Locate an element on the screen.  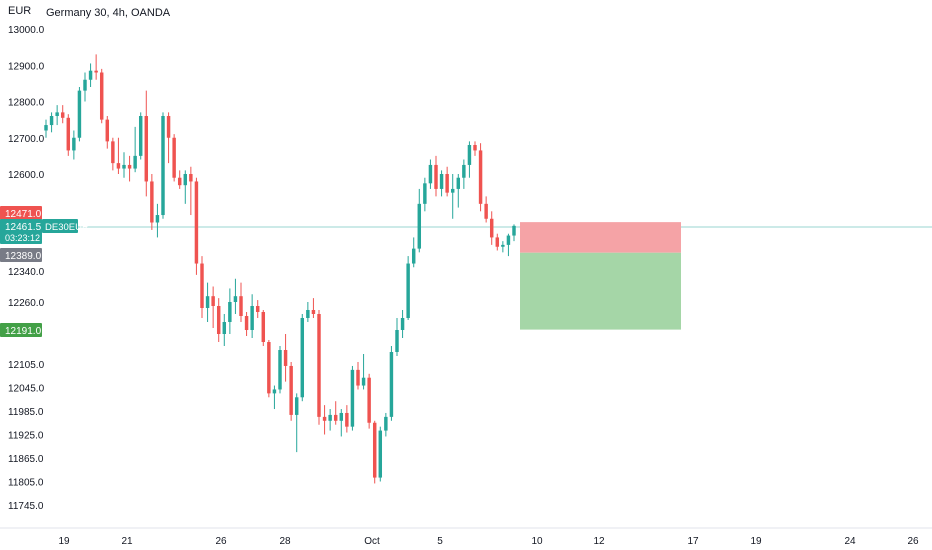
date-tick-label: Oct is located at coordinates (372, 541).